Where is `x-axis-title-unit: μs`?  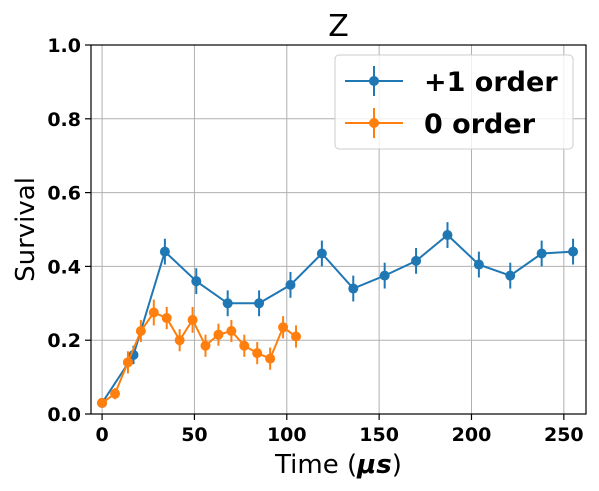
x-axis-title-unit: μs is located at coordinates (374, 465).